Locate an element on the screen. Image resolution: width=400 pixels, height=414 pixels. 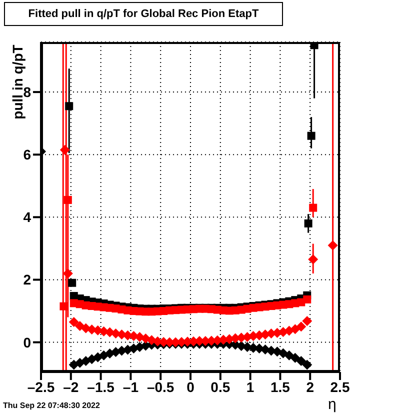
x-tick-label: –2 is located at coordinates (71, 386).